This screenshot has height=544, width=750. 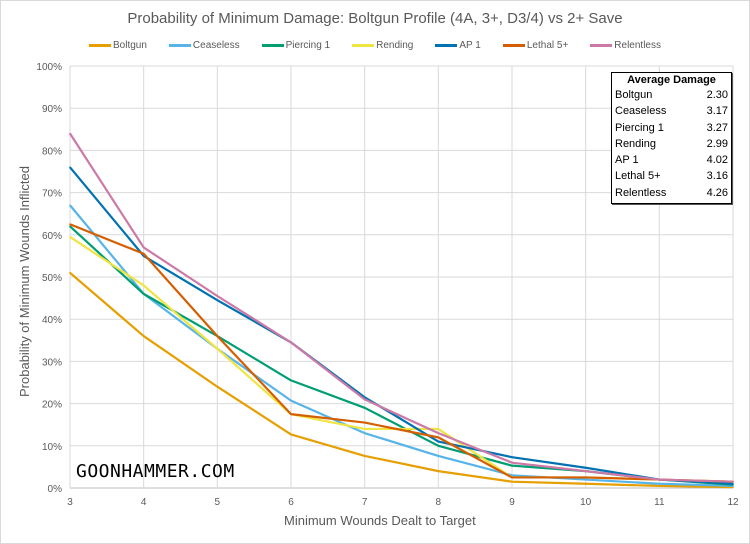 I want to click on x-tick-label: 12, so click(x=733, y=502).